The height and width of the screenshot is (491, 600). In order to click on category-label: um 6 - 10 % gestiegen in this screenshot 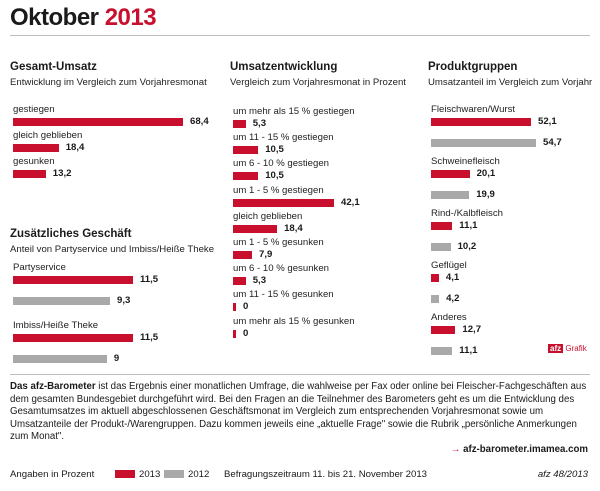, I will do `click(281, 164)`.